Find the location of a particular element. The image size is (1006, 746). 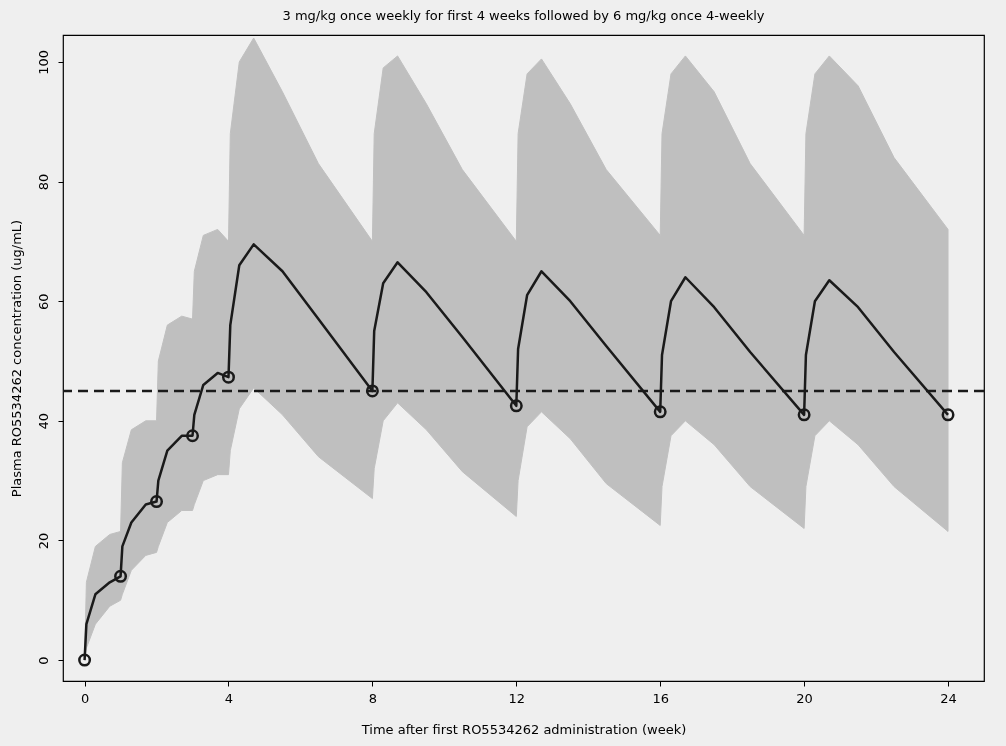

y-tick-label: 60 is located at coordinates (43, 301).